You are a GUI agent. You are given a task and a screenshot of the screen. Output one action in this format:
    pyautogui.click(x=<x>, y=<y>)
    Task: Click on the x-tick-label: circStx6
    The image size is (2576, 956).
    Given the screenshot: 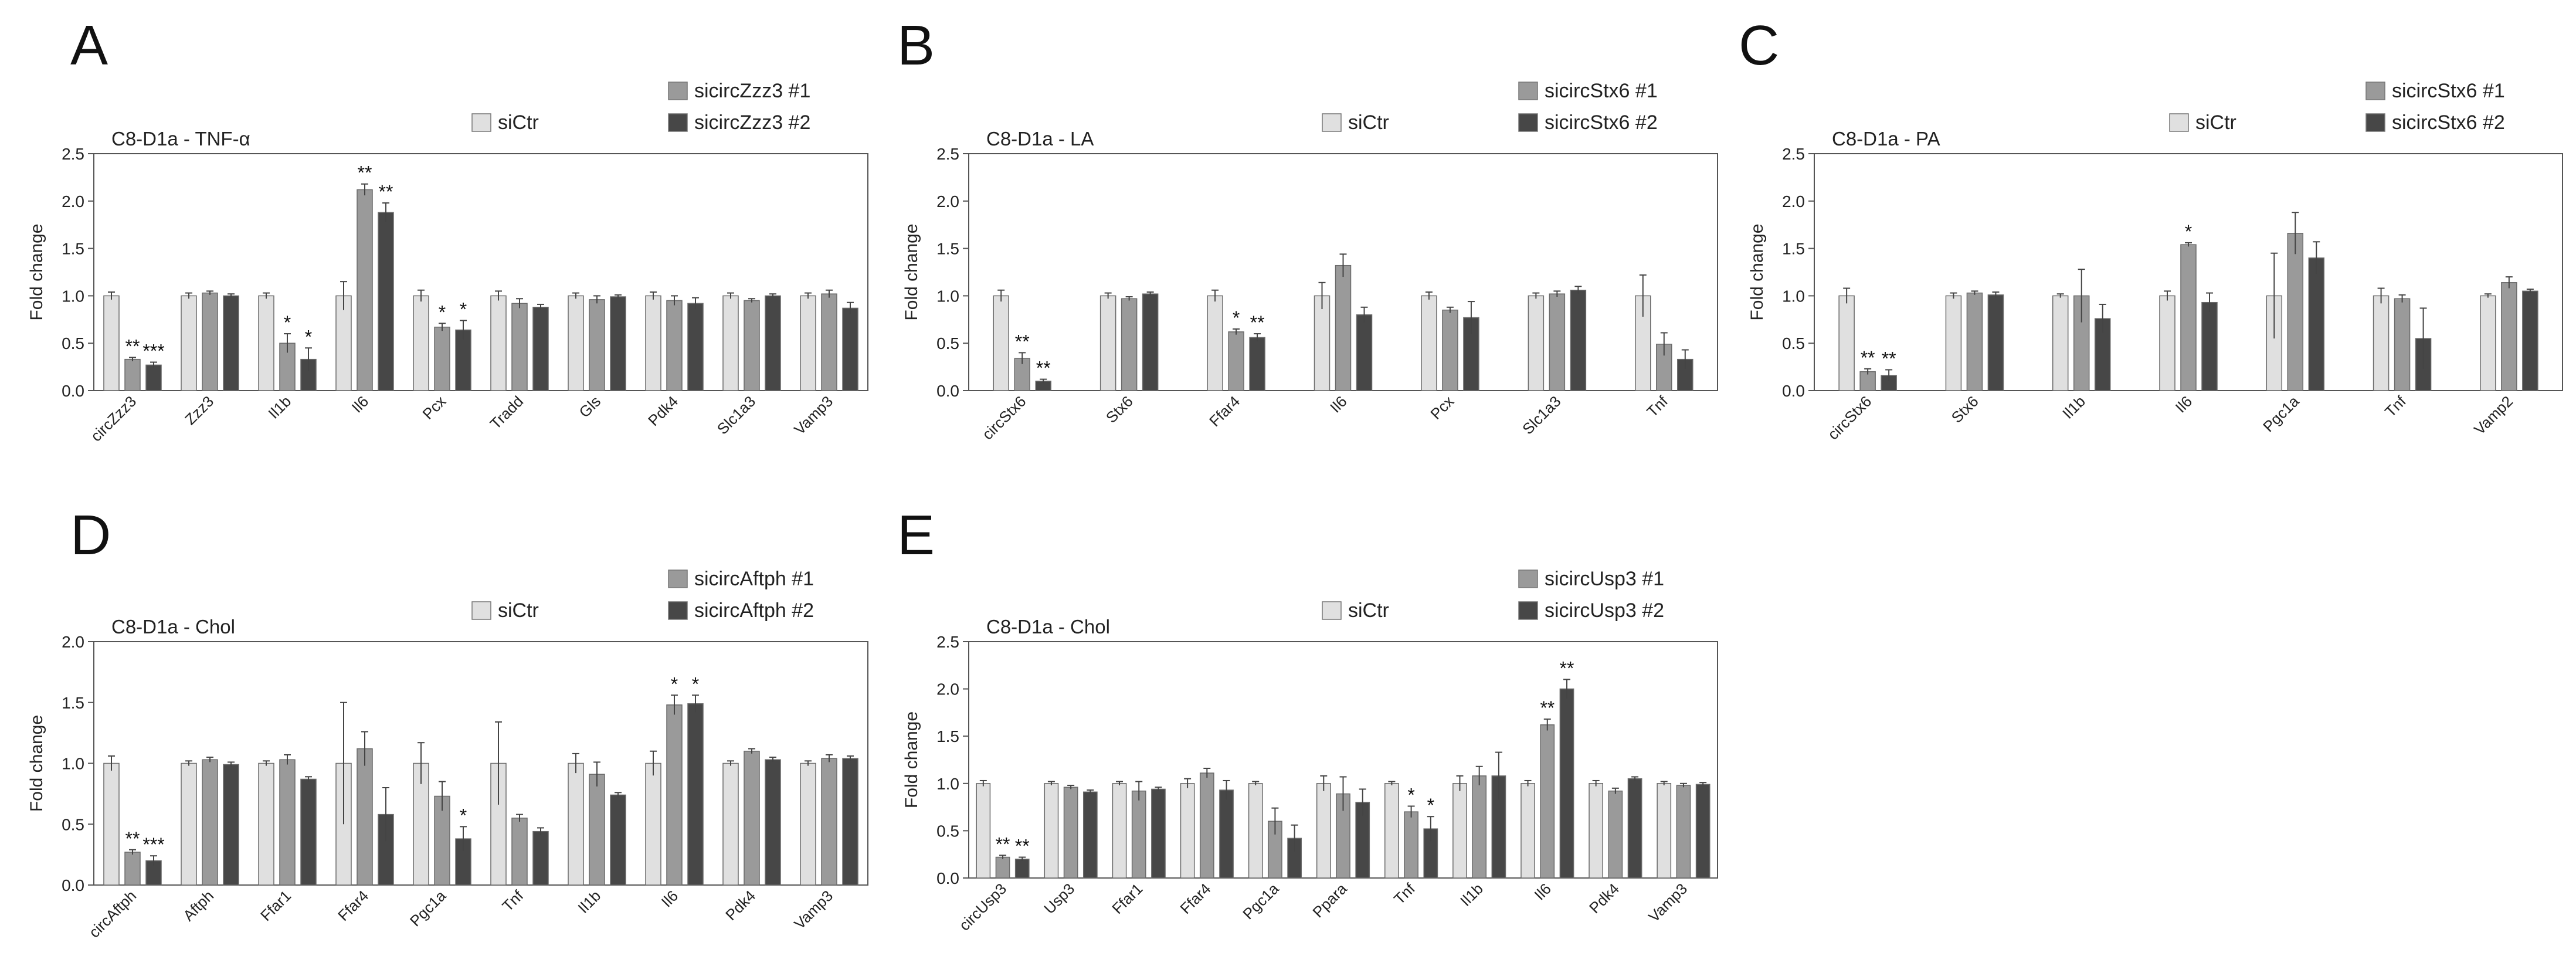 What is the action you would take?
    pyautogui.click(x=1849, y=417)
    